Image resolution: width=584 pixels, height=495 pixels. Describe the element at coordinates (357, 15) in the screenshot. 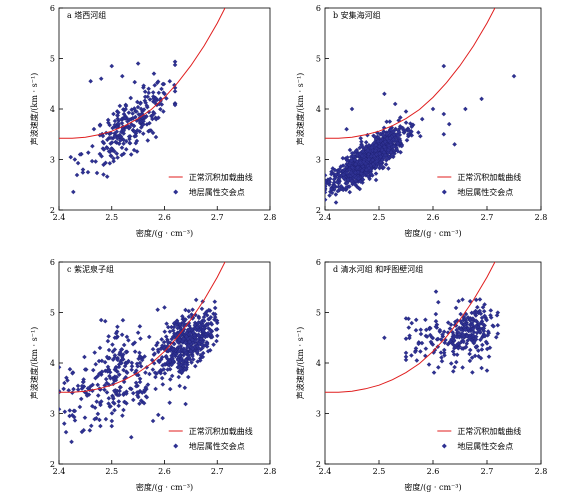

I see `panel-title: b 安集海河组` at that location.